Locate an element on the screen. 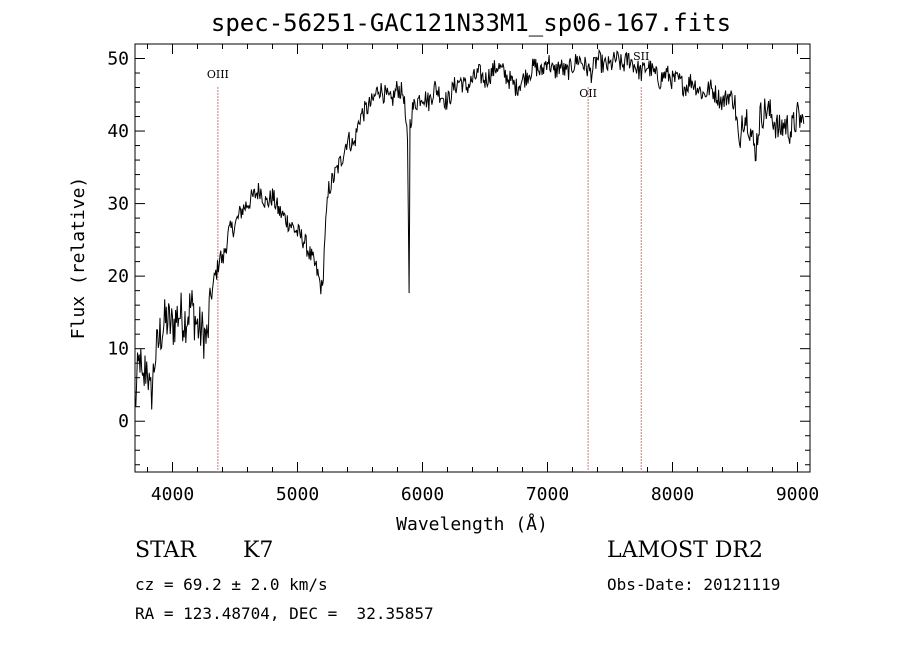 The width and height of the screenshot is (900, 649). x-tick-label: 6000 is located at coordinates (422, 494).